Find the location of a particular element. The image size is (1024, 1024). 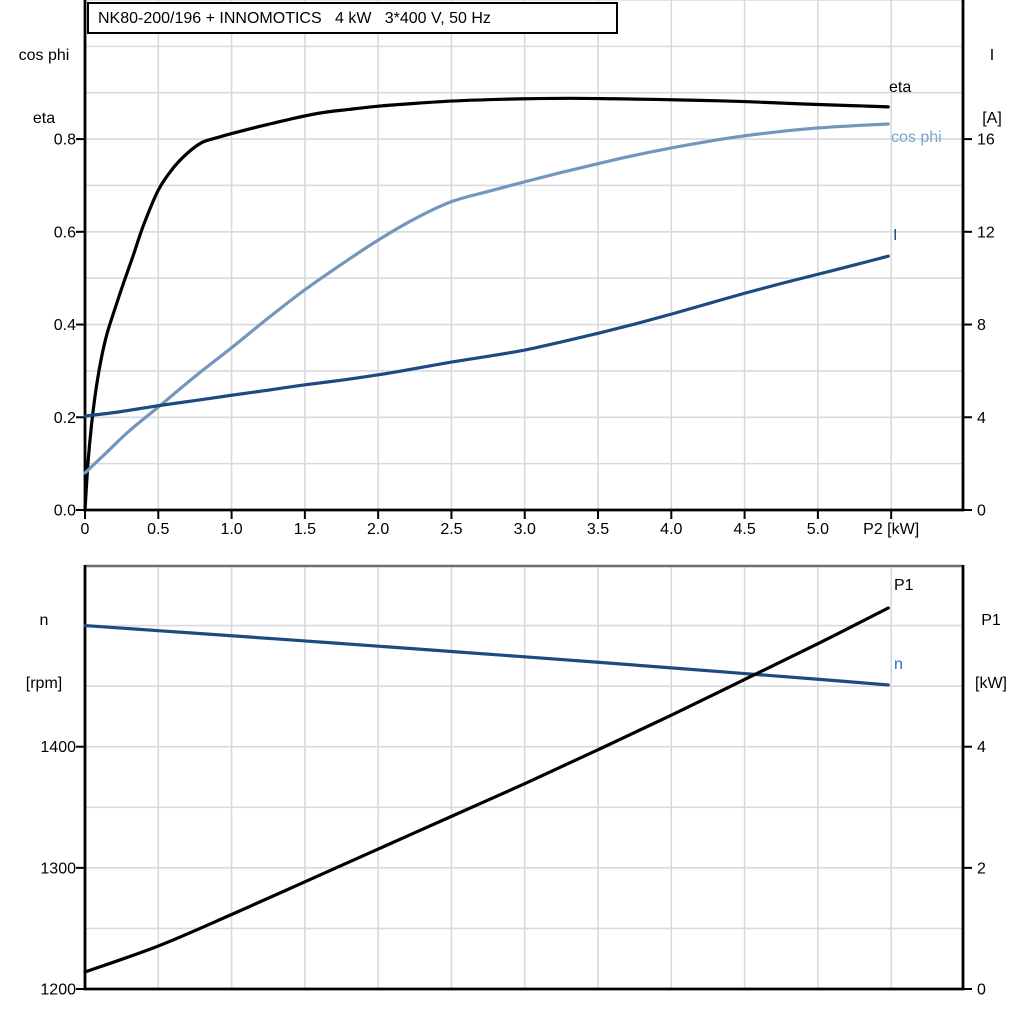

right-tick-label: 8 is located at coordinates (981, 325).